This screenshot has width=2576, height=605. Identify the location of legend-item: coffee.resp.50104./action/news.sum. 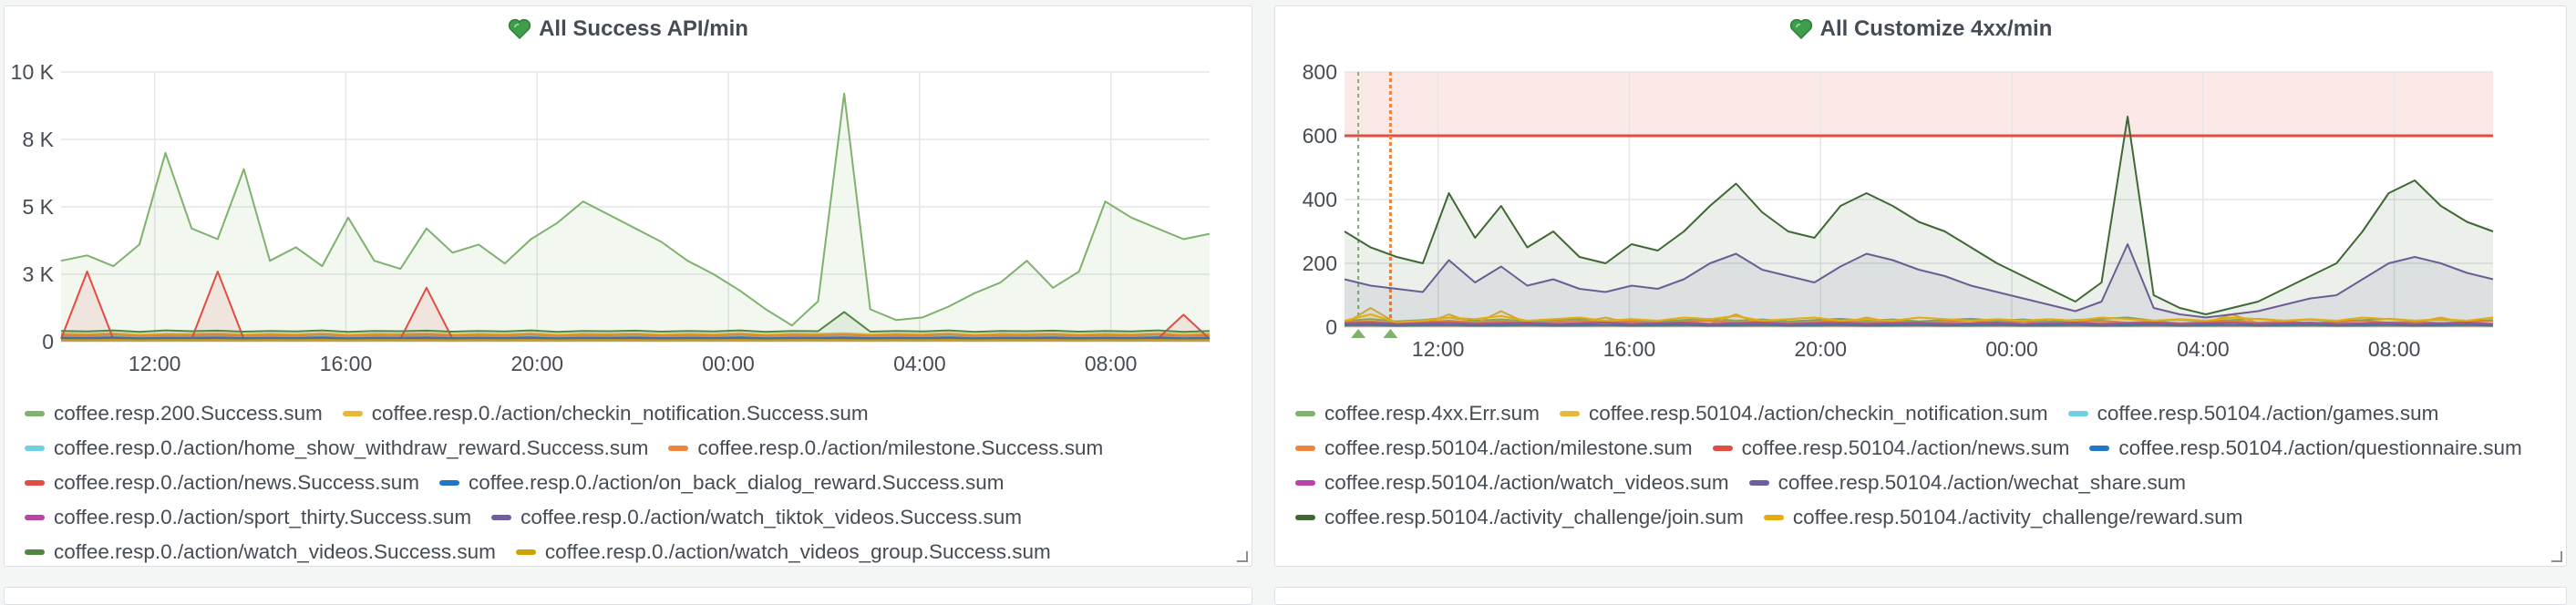
(1891, 448).